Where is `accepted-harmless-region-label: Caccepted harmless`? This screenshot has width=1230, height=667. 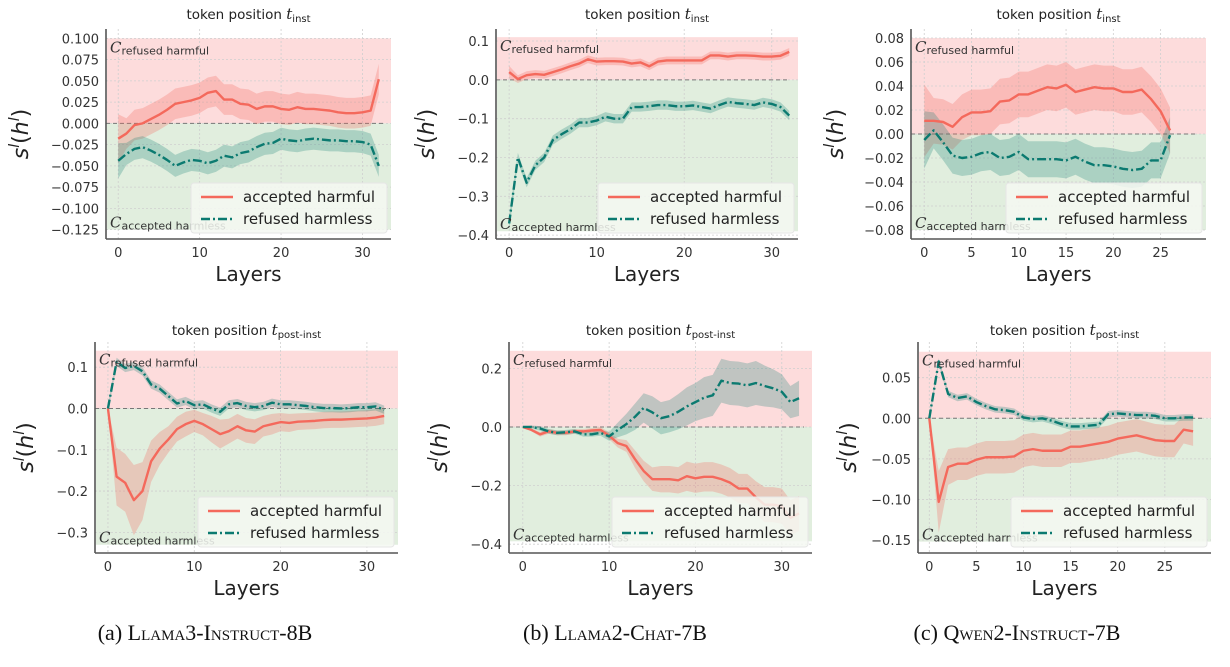 accepted-harmless-region-label: Caccepted harmless is located at coordinates (558, 224).